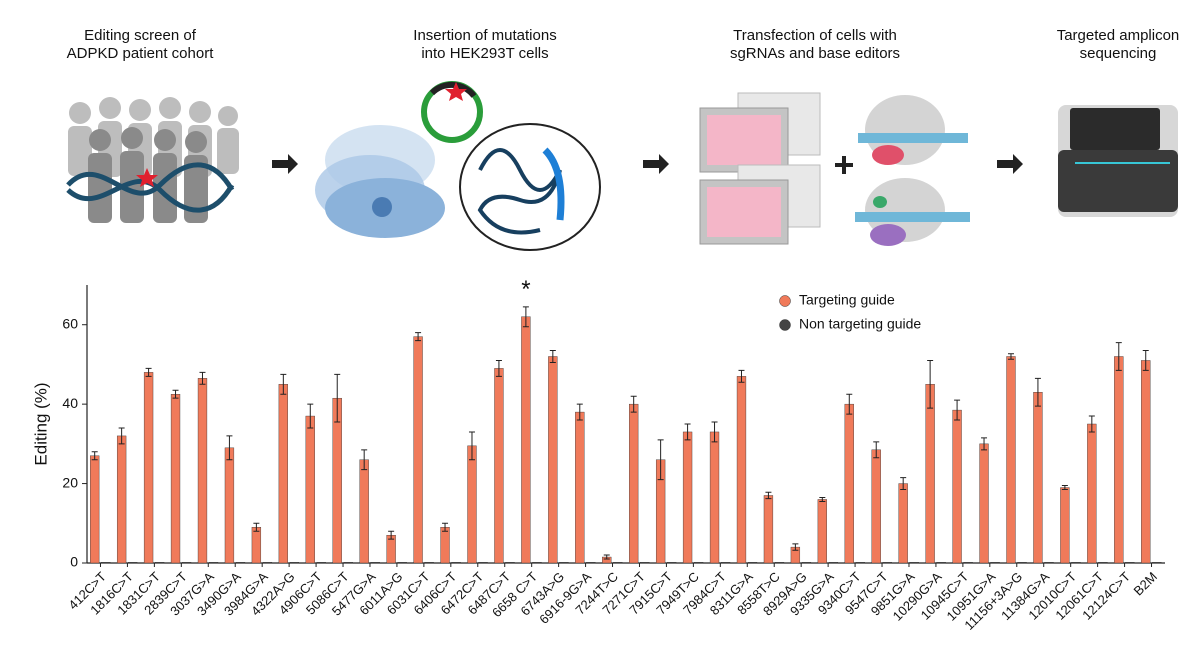  What do you see at coordinates (74, 562) in the screenshot?
I see `y-tick-label: 0` at bounding box center [74, 562].